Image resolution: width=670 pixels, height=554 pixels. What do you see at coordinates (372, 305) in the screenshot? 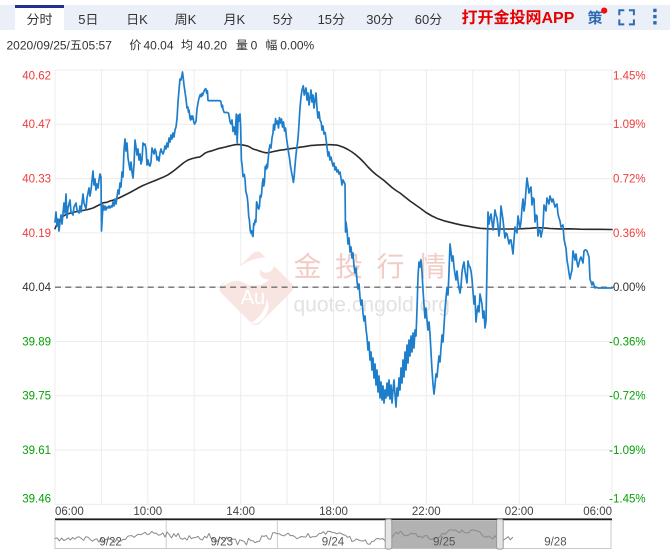
I see `svg-text: quote.cngold.org` at bounding box center [372, 305].